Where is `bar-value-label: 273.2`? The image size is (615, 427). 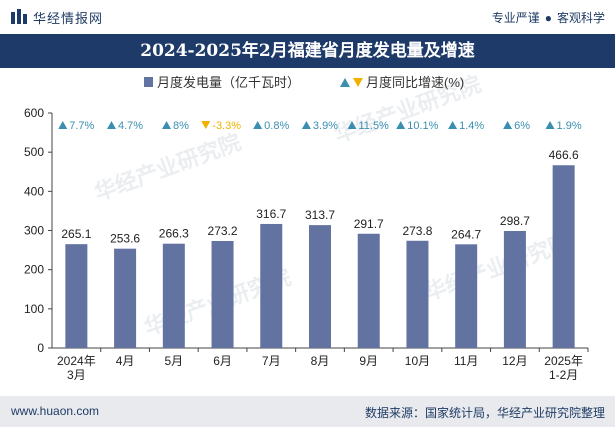 bar-value-label: 273.2 is located at coordinates (223, 231).